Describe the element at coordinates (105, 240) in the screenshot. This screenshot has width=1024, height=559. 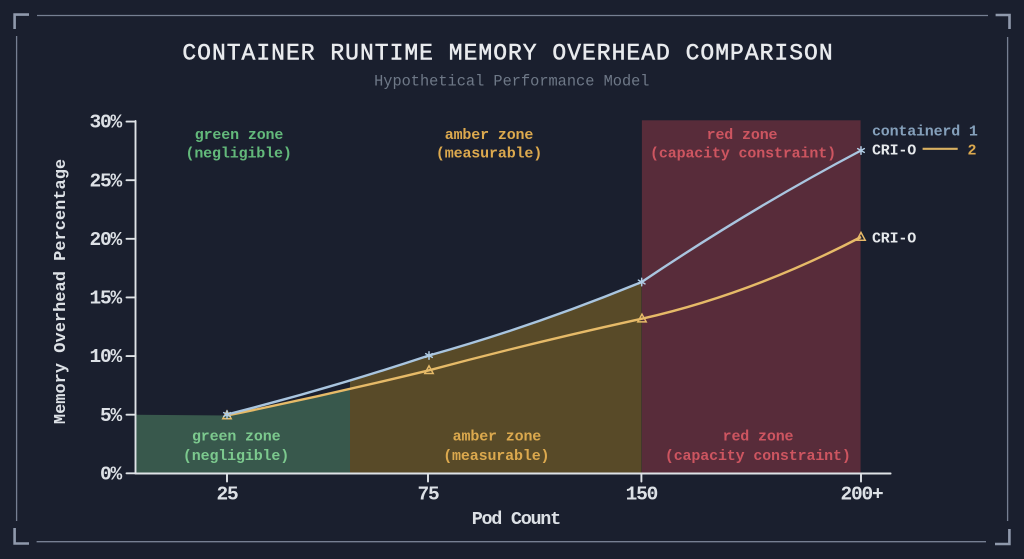
I see `svg-text: 20%` at that location.